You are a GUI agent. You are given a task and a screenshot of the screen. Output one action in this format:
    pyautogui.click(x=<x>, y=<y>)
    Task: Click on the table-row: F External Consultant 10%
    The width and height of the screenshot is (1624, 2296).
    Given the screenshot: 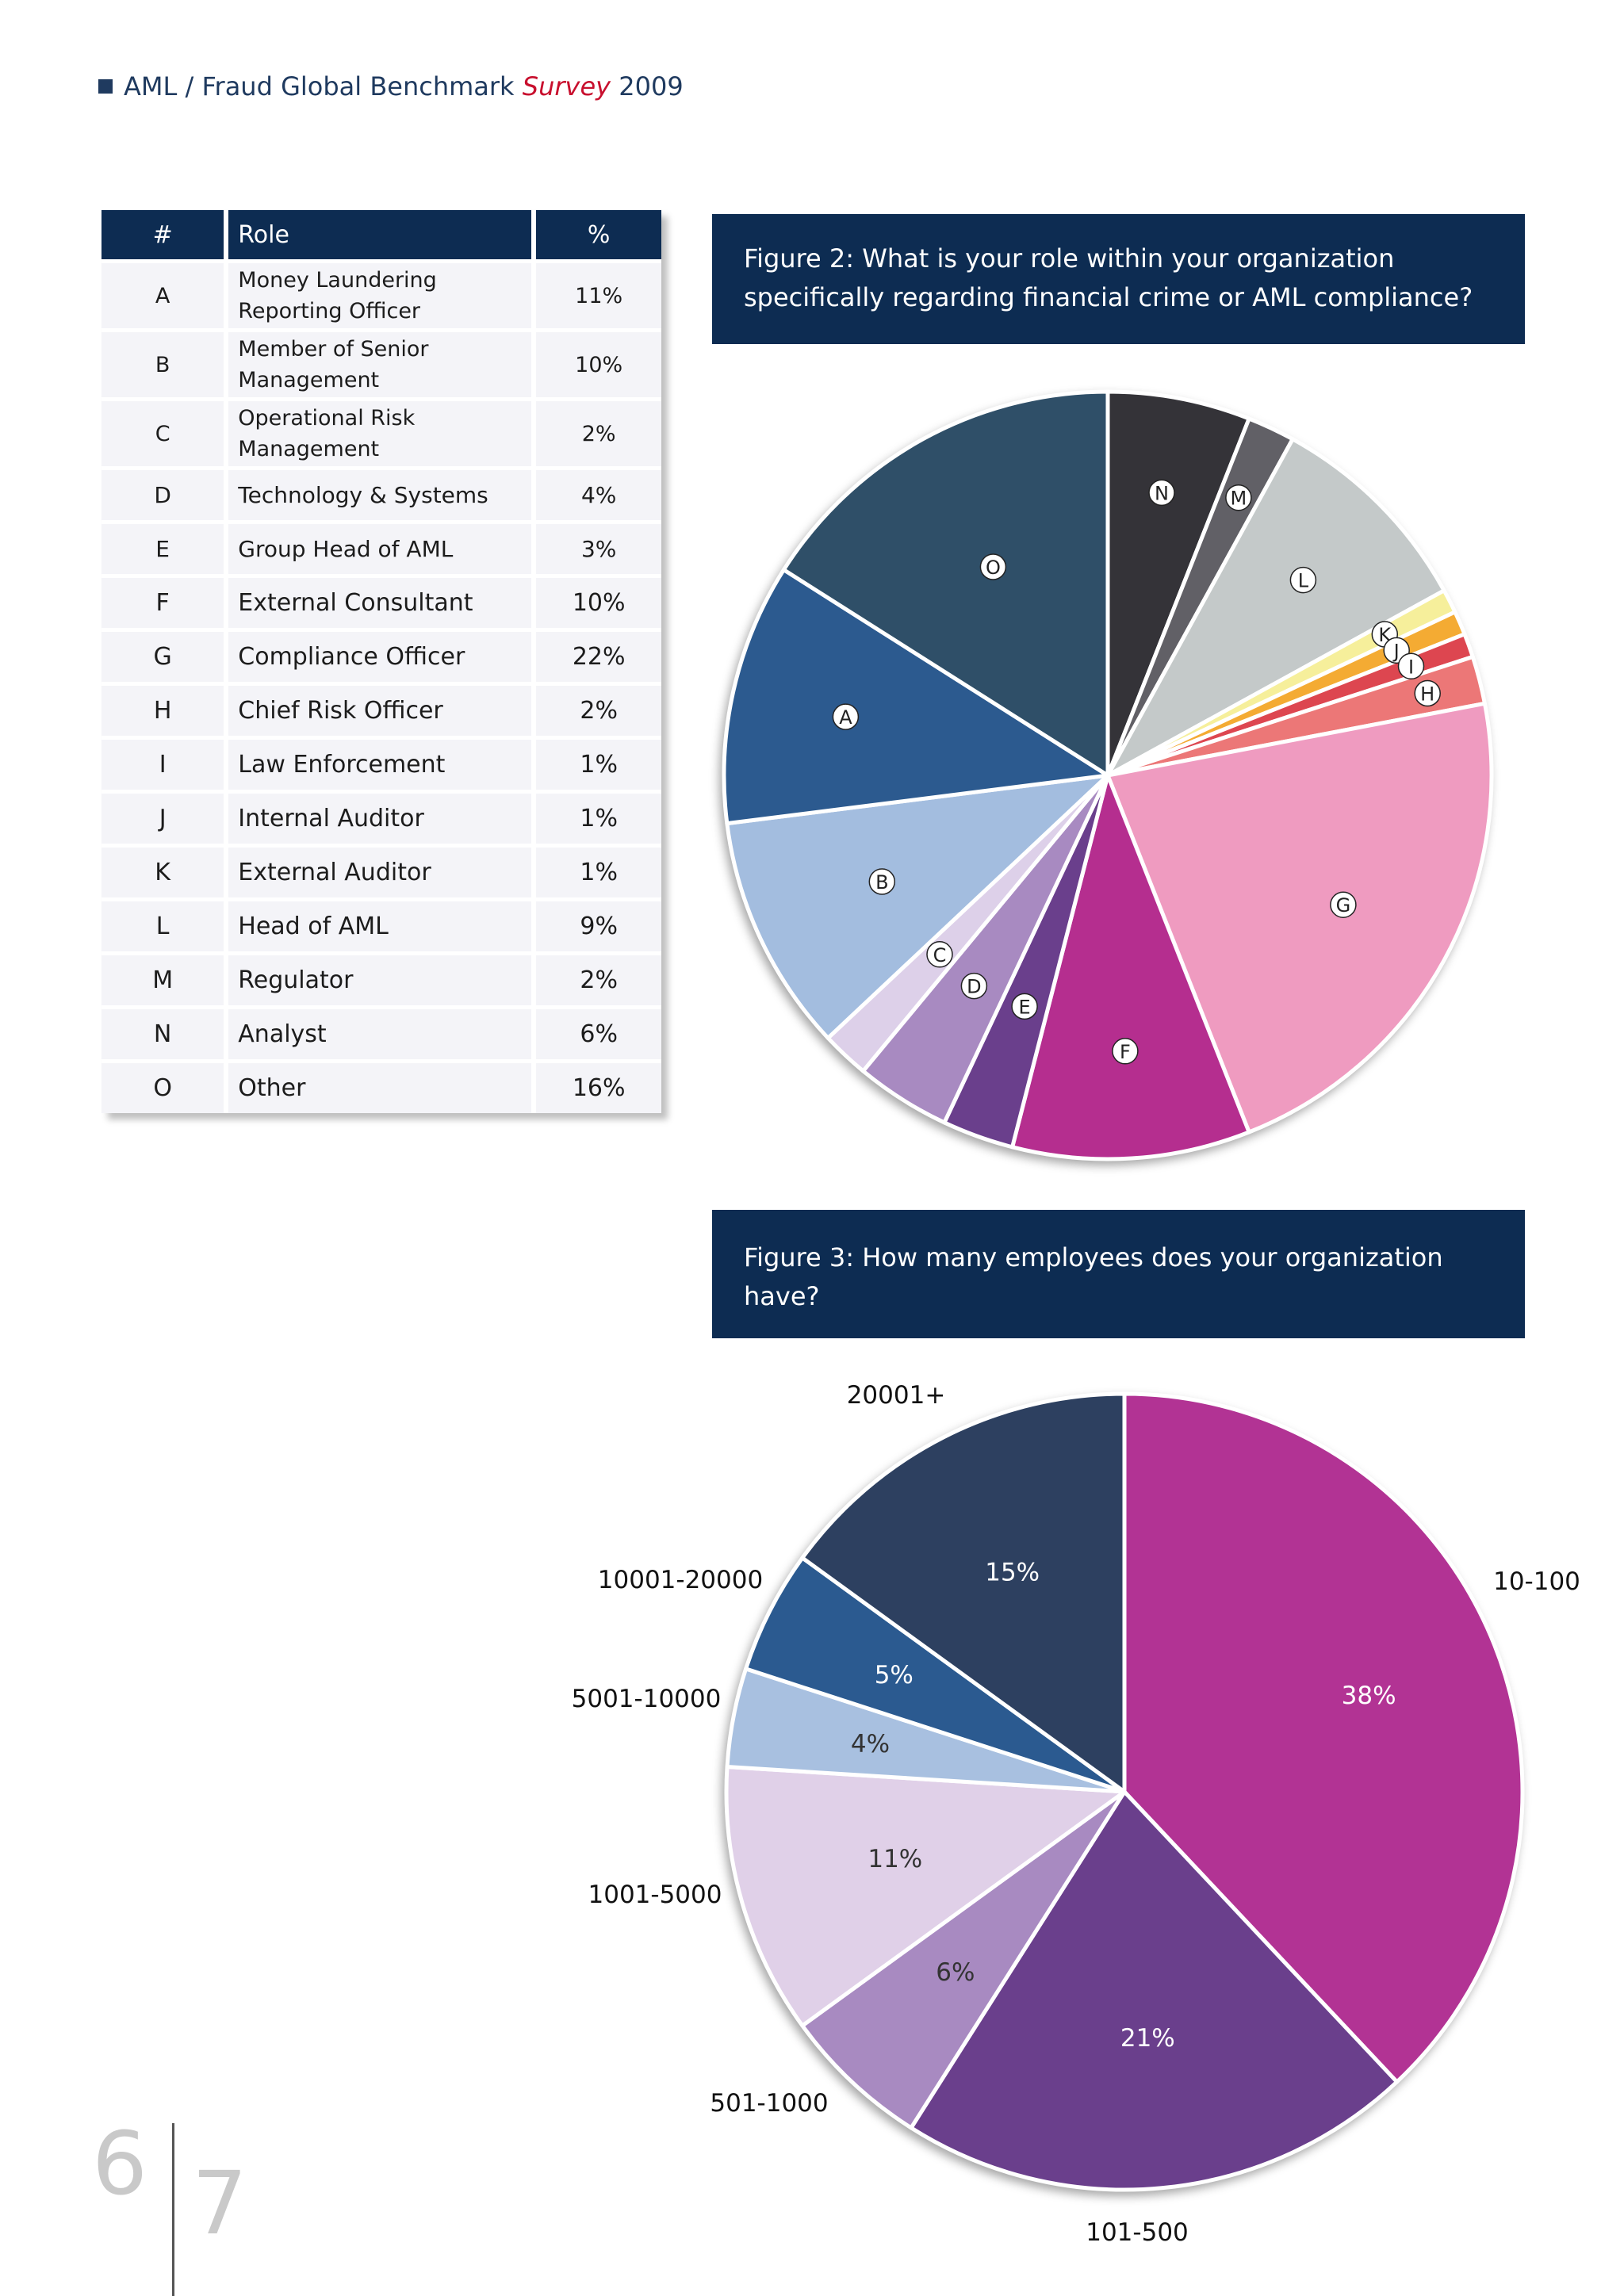 What is the action you would take?
    pyautogui.click(x=381, y=603)
    